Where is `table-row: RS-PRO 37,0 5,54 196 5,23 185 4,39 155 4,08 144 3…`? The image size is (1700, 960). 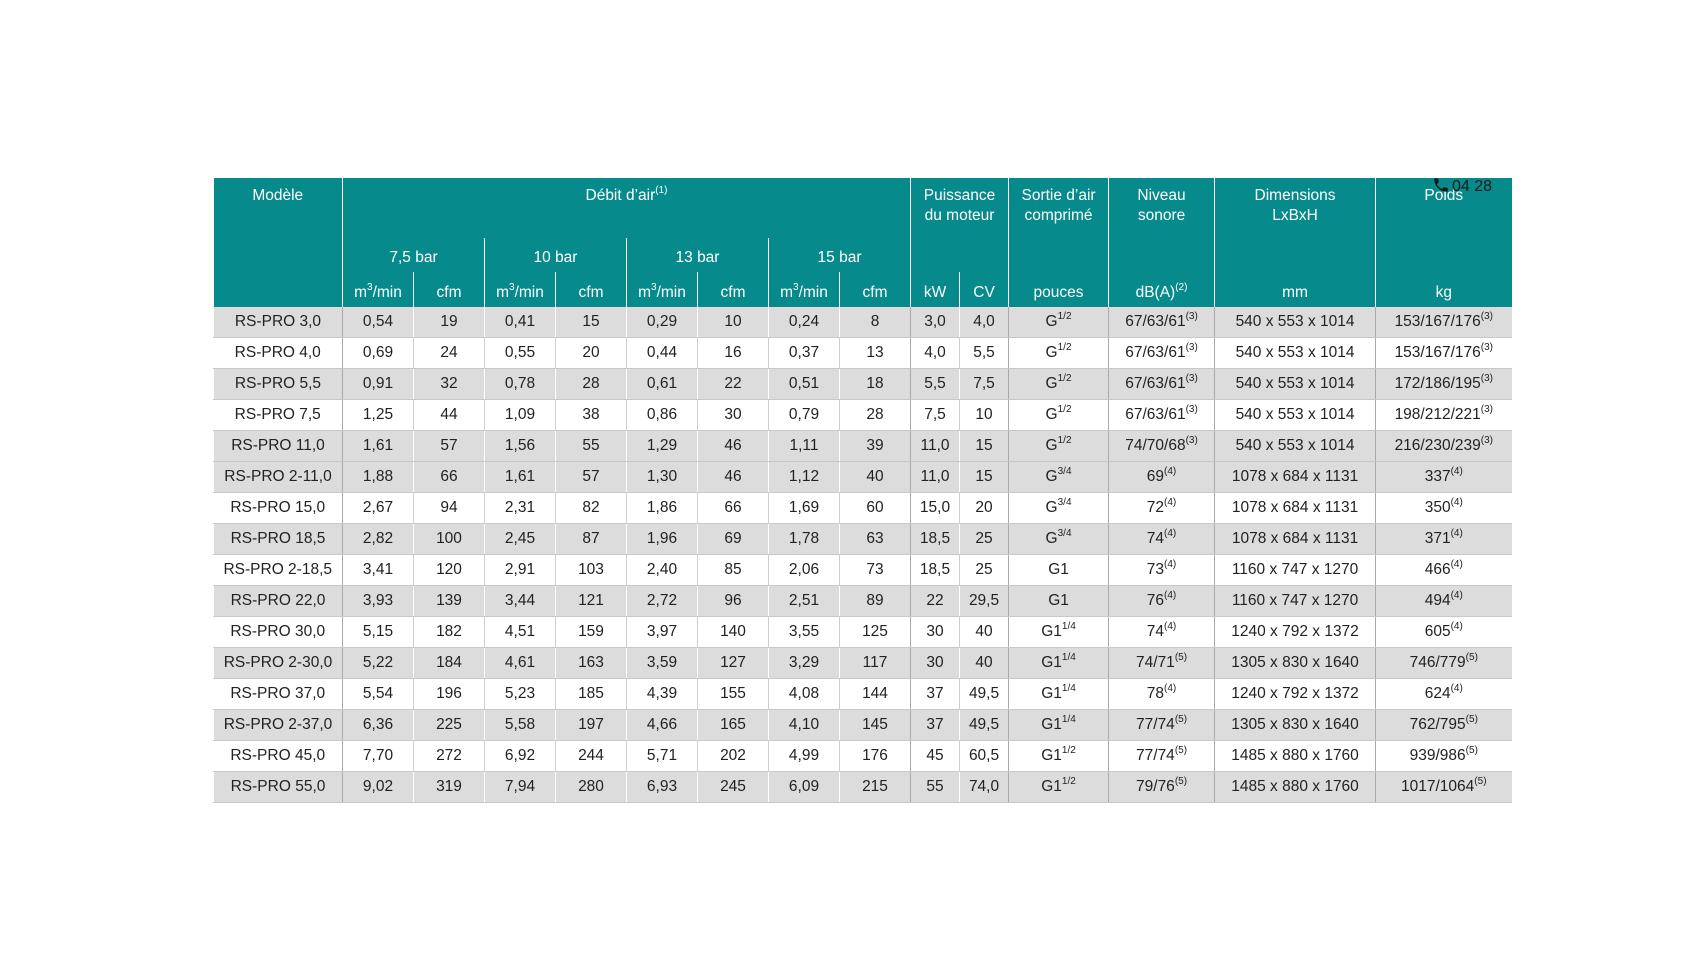
table-row: RS-PRO 37,0 5,54 196 5,23 185 4,39 155 4,08 144 3… is located at coordinates (862, 694).